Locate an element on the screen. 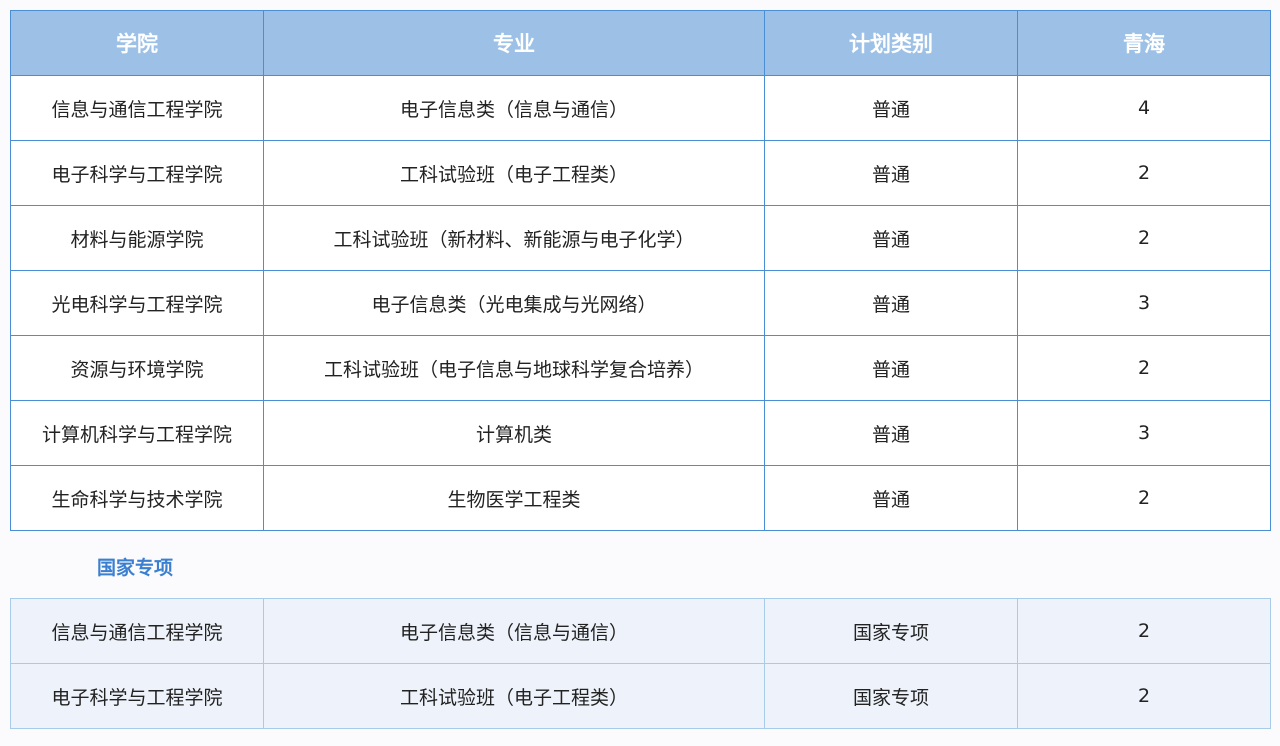  table-row: 信息与通信工程学院 电子信息类（信息与通信） 国家专项 2 is located at coordinates (640, 631).